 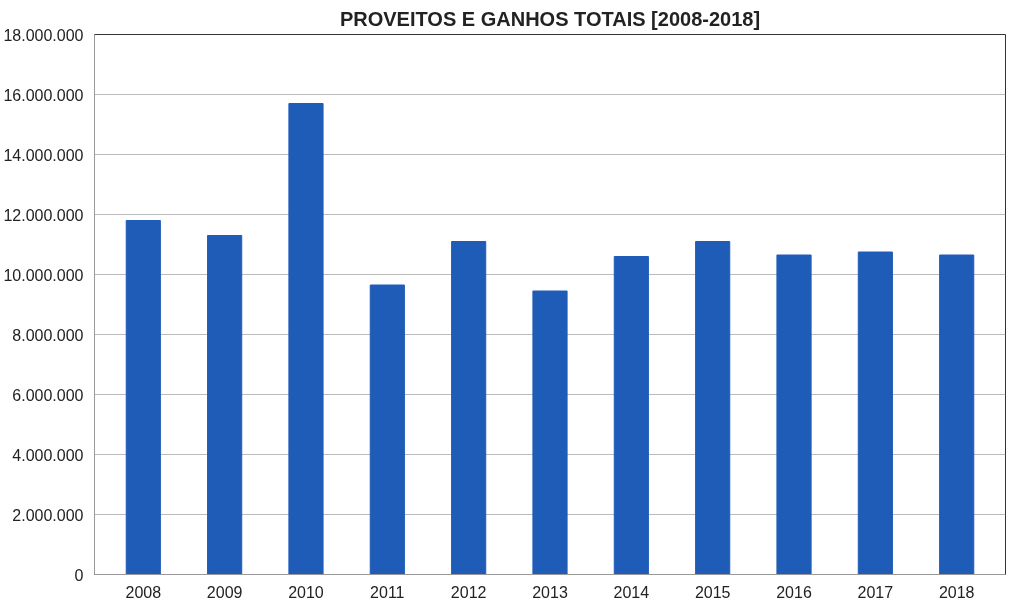 I want to click on x-tick-label: 2011, so click(x=387, y=592).